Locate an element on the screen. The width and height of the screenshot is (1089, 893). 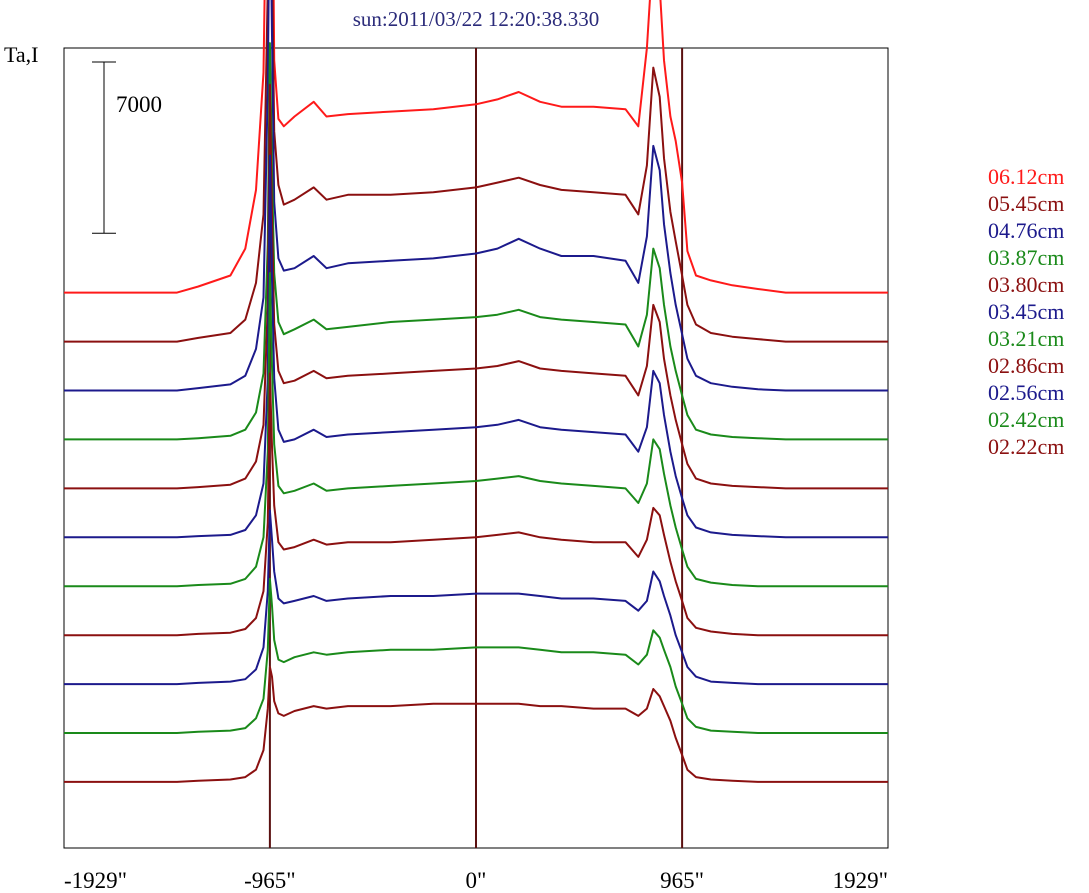
series-line-02.56cm is located at coordinates (476, 597).